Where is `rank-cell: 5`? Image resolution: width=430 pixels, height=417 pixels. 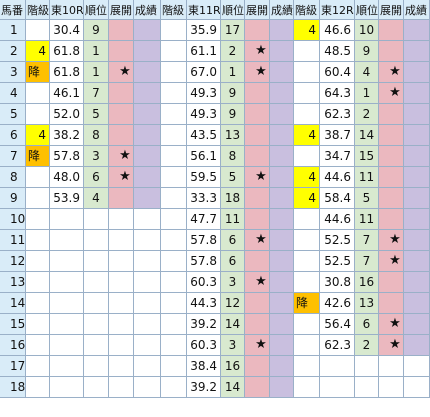
rank-cell: 5 is located at coordinates (367, 198).